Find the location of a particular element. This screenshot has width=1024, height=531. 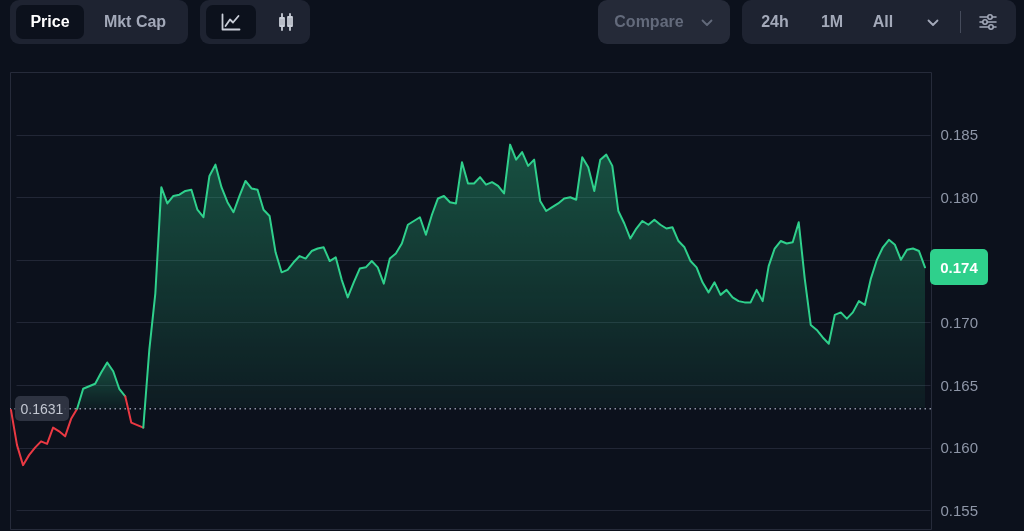

y-tick-label: 0.170 is located at coordinates (959, 322).